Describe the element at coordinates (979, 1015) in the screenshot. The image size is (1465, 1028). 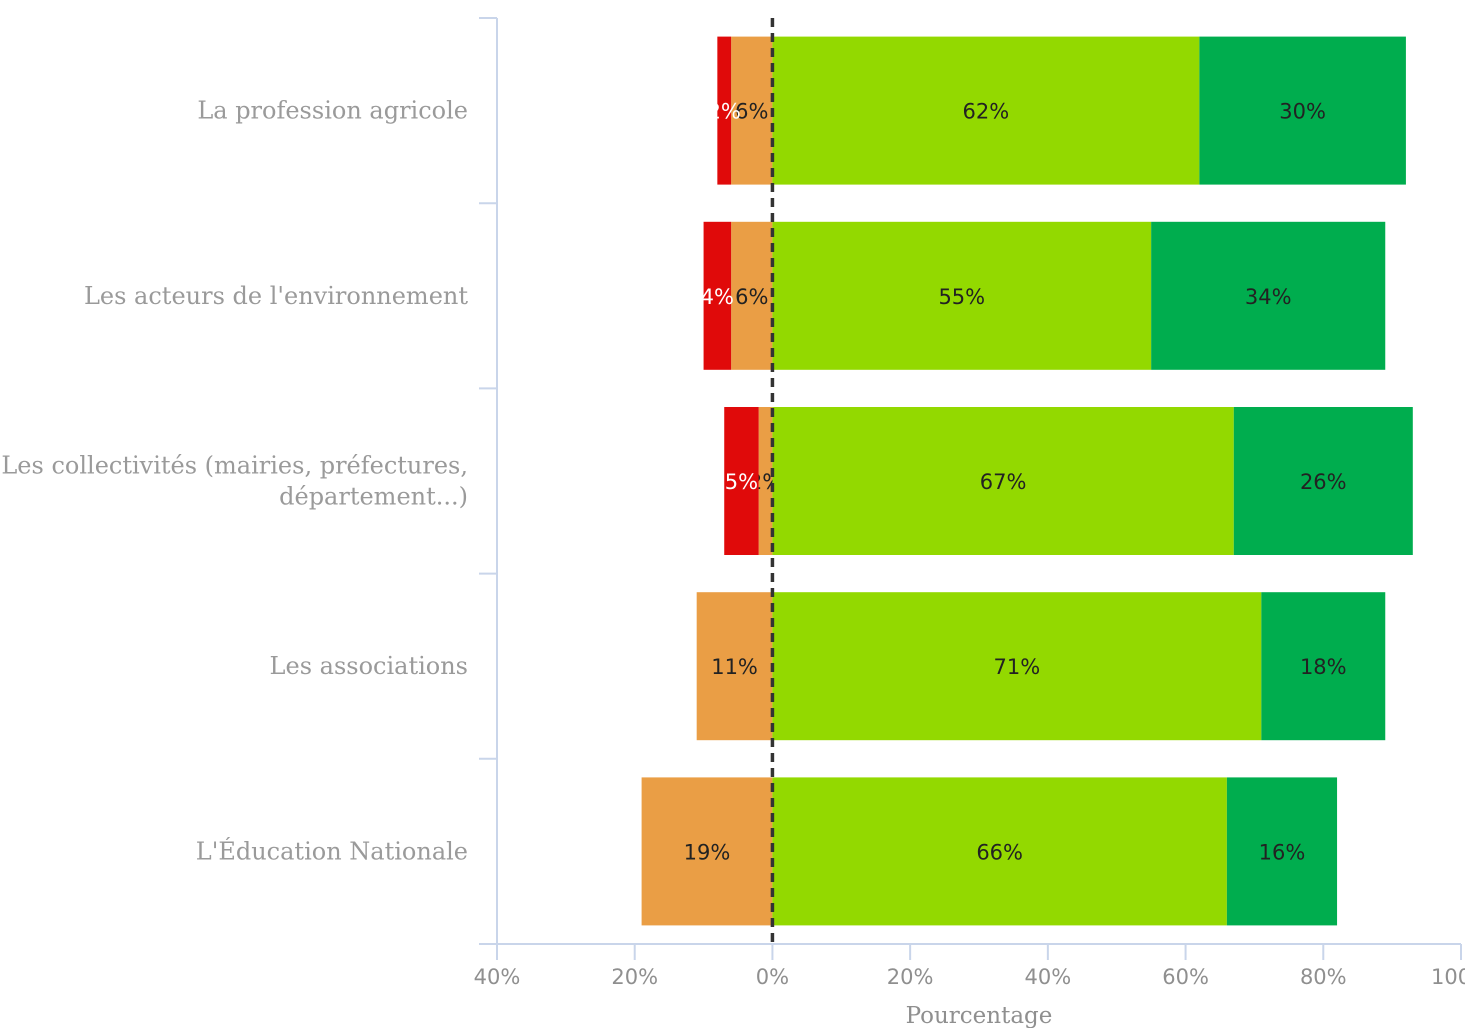
I see `x-axis-title: Pourcentage` at that location.